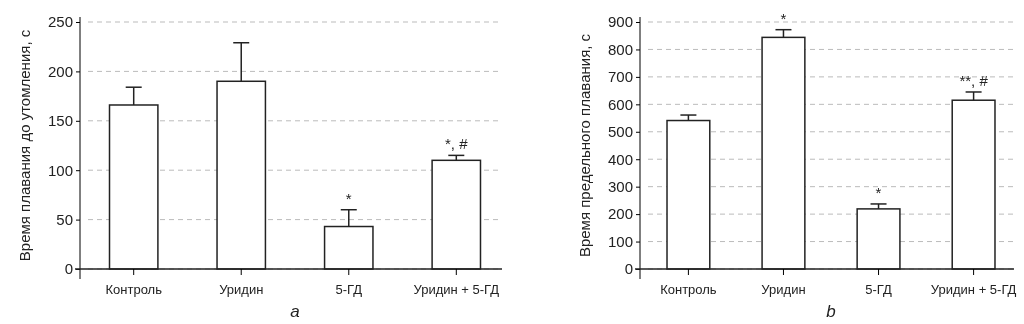 The width and height of the screenshot is (1024, 324). Describe the element at coordinates (620, 49) in the screenshot. I see `y-tick-label: 800` at that location.